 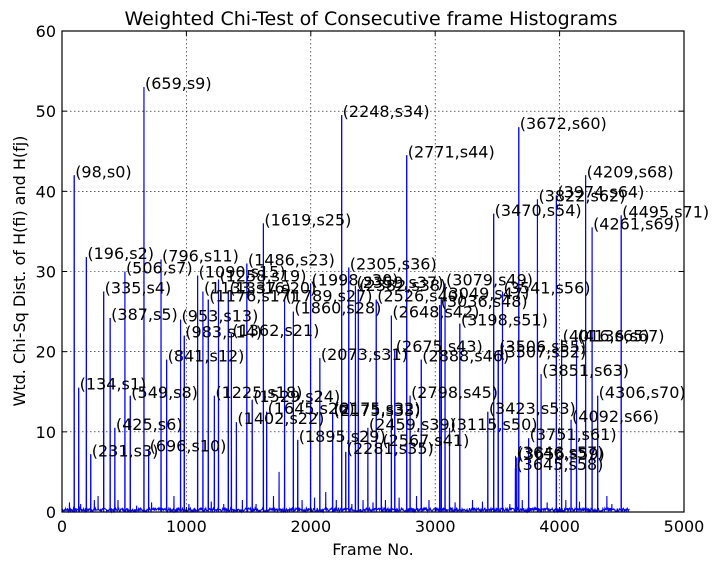 What do you see at coordinates (494, 424) in the screenshot?
I see `annotation-50: (3115,s50)` at bounding box center [494, 424].